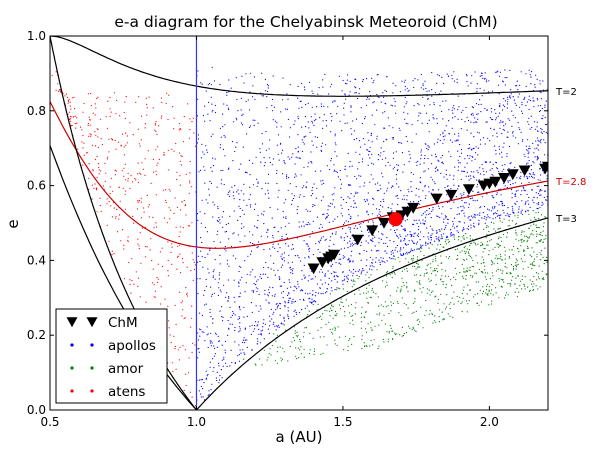 The height and width of the screenshot is (460, 596). I want to click on curve-labels-layer: T=2T=2.8T=3, so click(570, 156).